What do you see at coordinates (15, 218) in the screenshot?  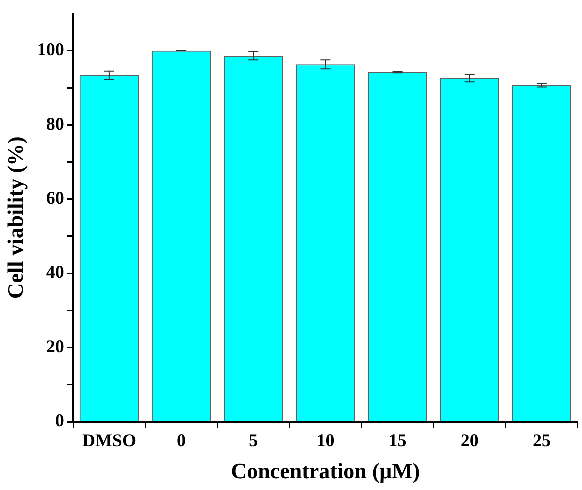 I see `y-axis-title: Cell viability (%)` at bounding box center [15, 218].